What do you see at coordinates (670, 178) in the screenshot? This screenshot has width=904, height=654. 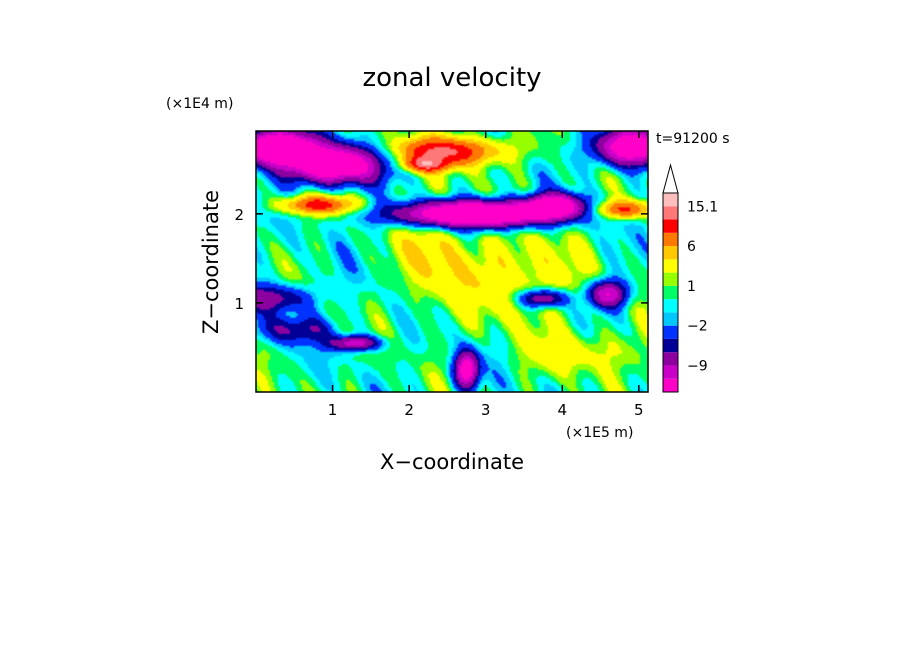 I see `colorbar-overflow-arrow` at bounding box center [670, 178].